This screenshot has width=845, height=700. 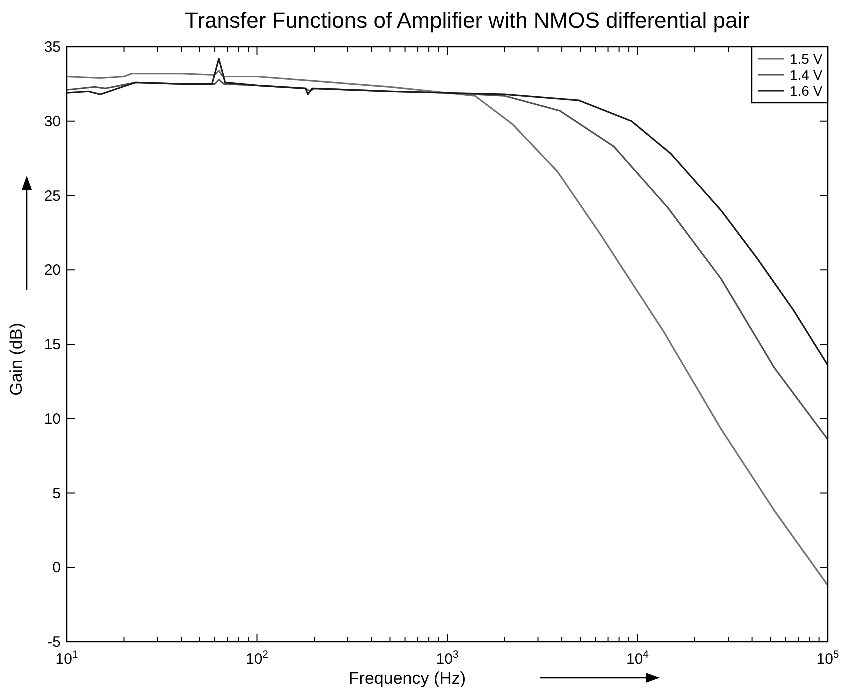 What do you see at coordinates (52, 196) in the screenshot?
I see `y-tick-label: 25` at bounding box center [52, 196].